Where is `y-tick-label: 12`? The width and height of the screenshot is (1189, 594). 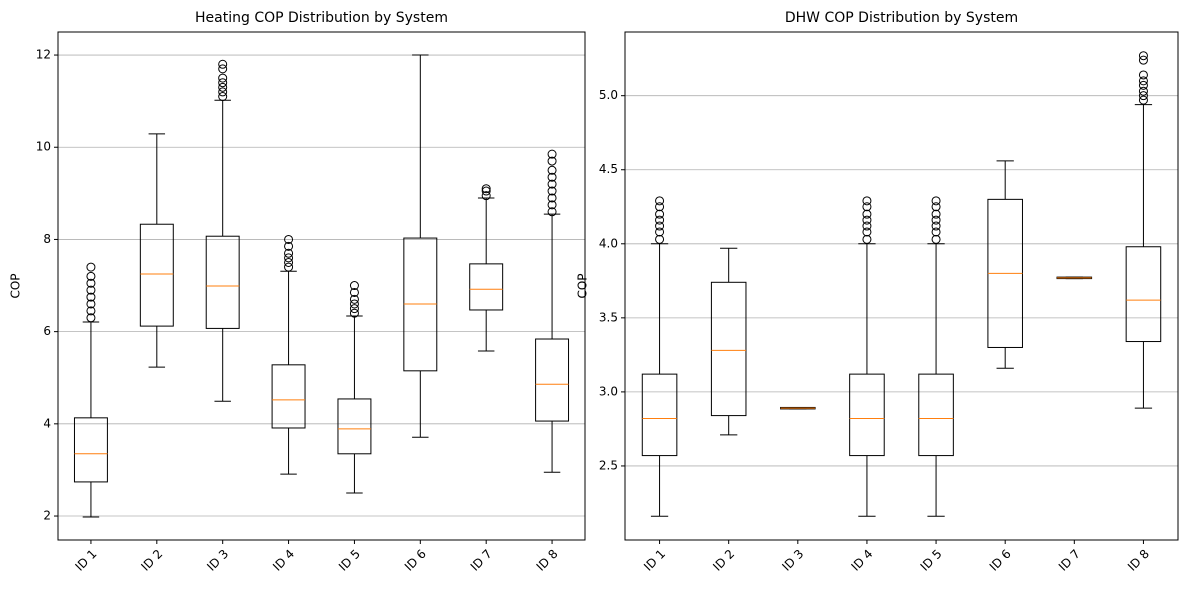
y-tick-label: 12 is located at coordinates (43, 55).